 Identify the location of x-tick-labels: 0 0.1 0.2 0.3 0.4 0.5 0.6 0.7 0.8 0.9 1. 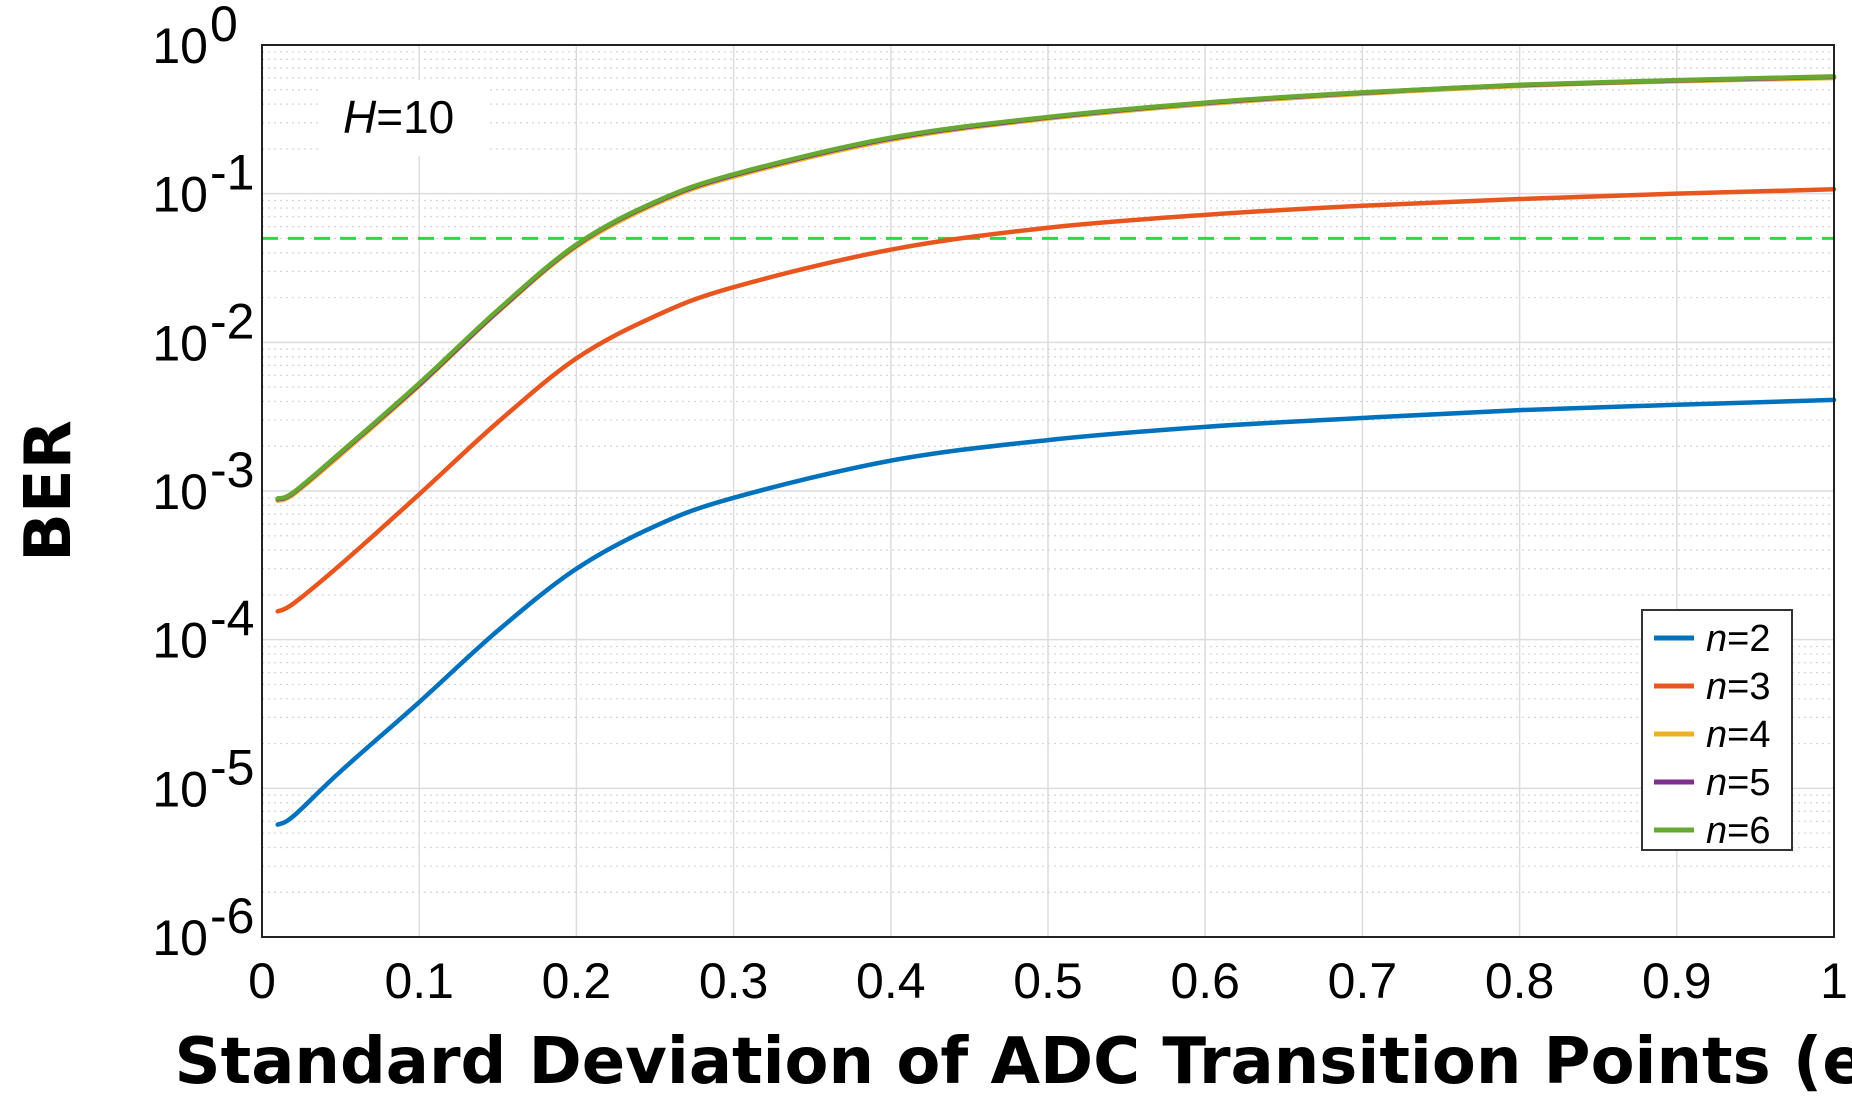
(1048, 981).